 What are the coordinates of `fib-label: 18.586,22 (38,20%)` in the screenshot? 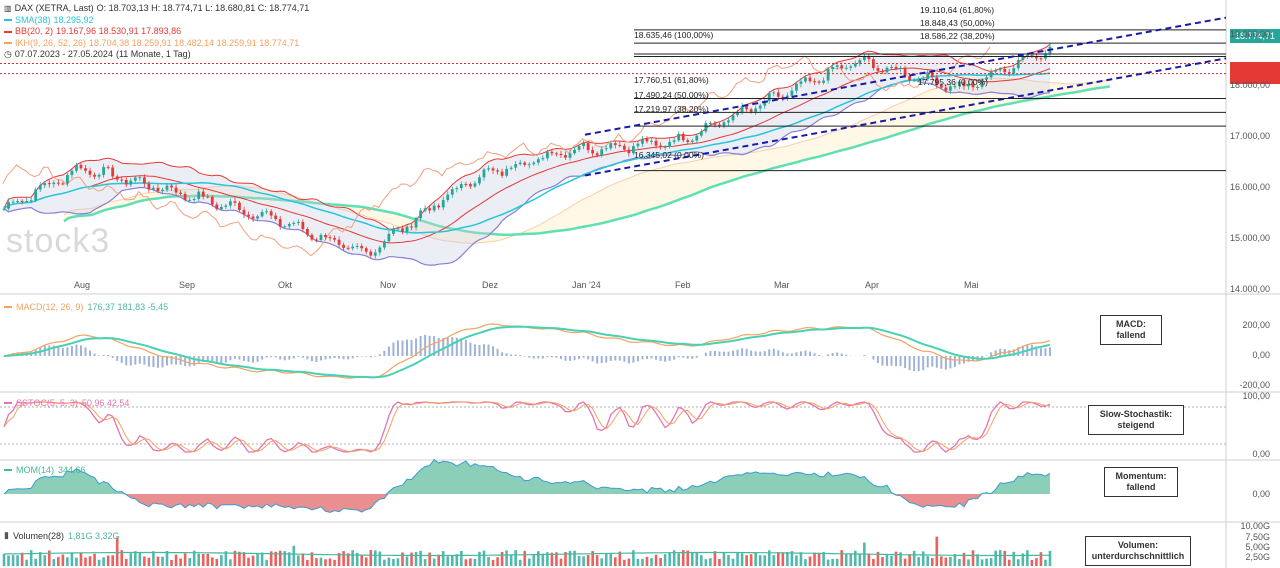 It's located at (957, 36).